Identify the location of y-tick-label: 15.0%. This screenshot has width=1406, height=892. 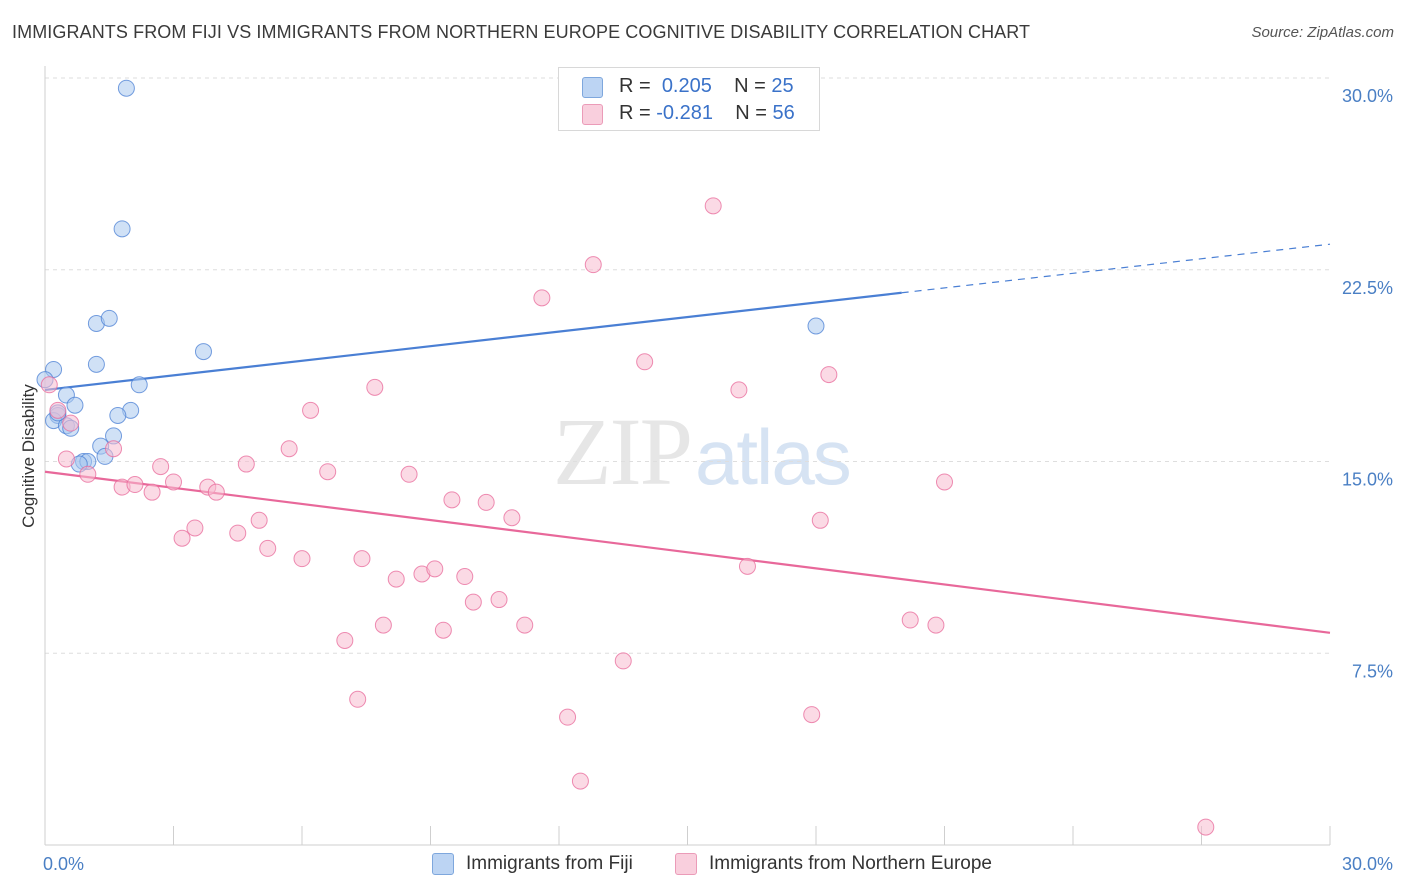
(1367, 480).